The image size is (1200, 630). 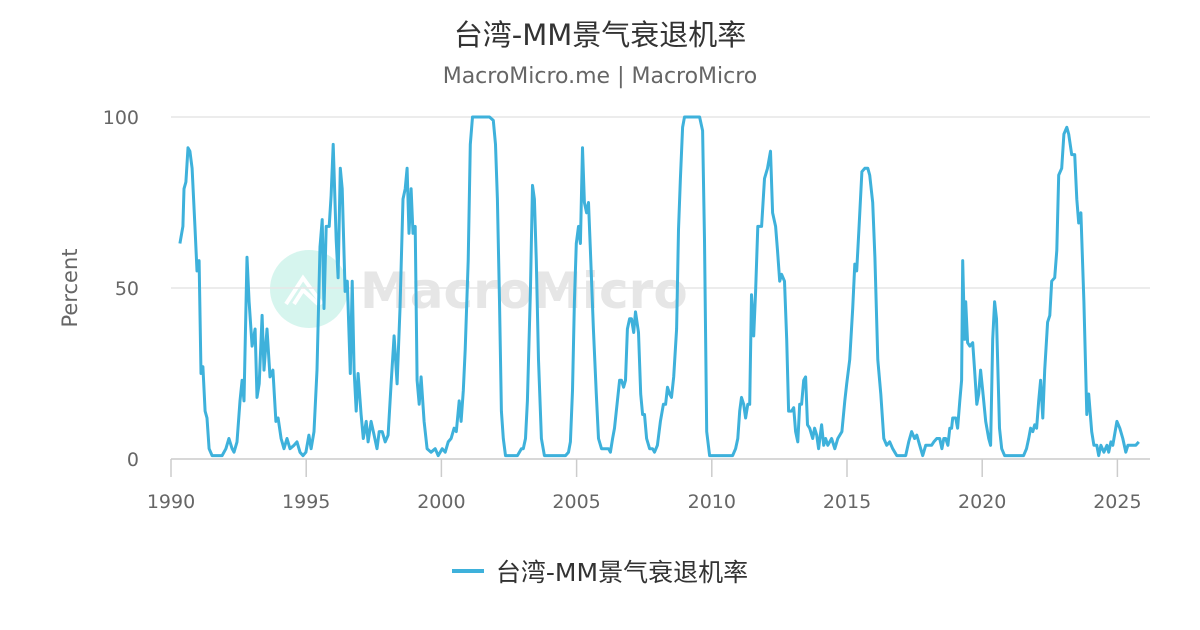 I want to click on legend-item: 台湾-MM景气衰退机率, so click(x=600, y=571).